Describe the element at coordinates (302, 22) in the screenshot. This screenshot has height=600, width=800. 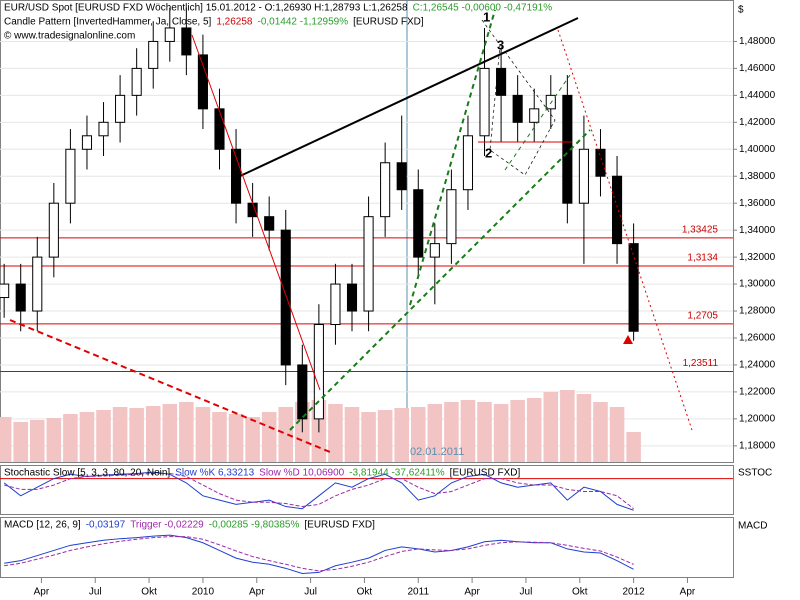
I see `header-text: -0,01442 -1,12959%` at that location.